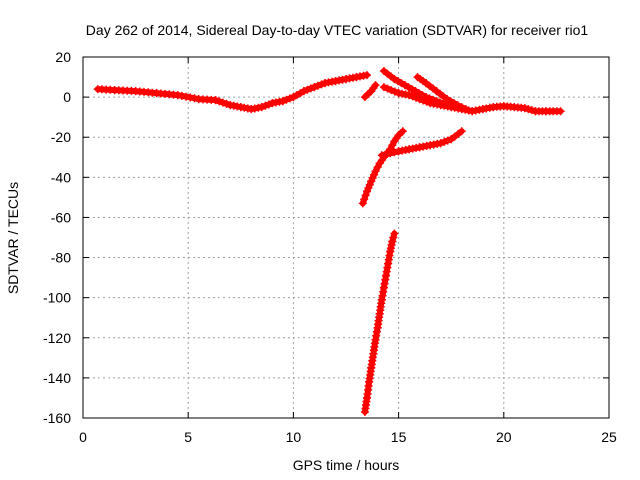 This screenshot has height=480, width=640. Describe the element at coordinates (504, 437) in the screenshot. I see `x-tick-label: 20` at that location.